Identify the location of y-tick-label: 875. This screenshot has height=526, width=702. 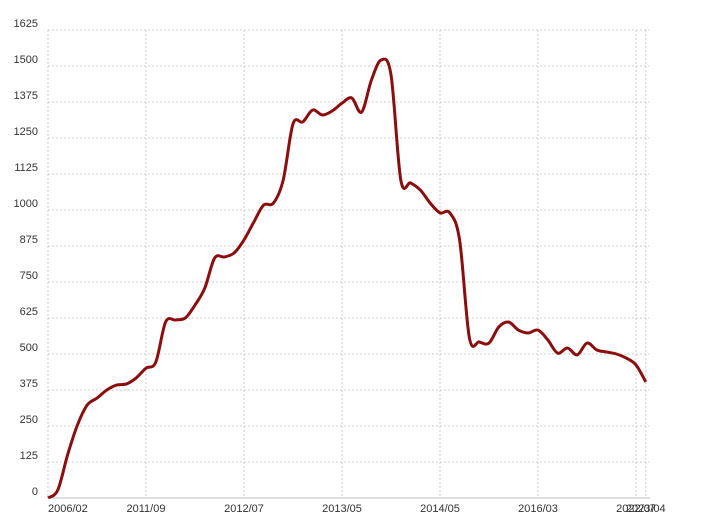
(29, 240).